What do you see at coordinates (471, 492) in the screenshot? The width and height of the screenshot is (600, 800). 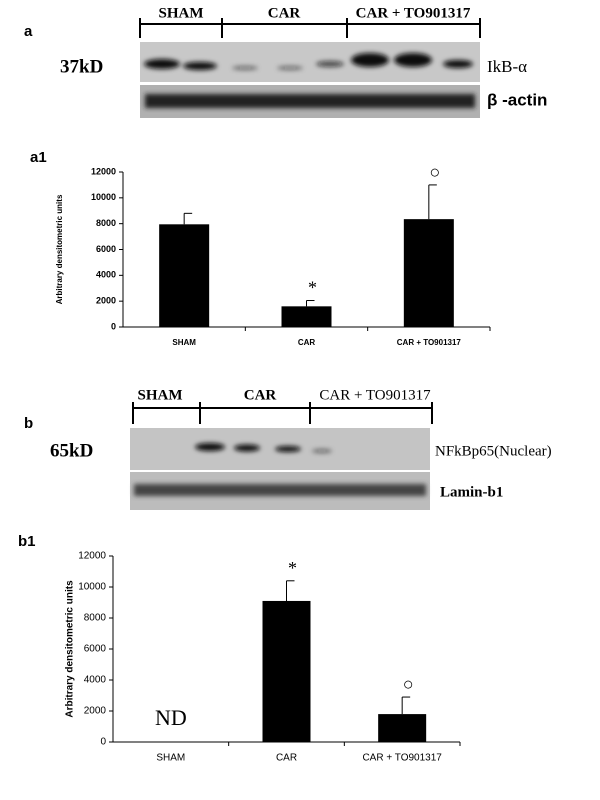 I see `control-label: Lamin-b1` at bounding box center [471, 492].